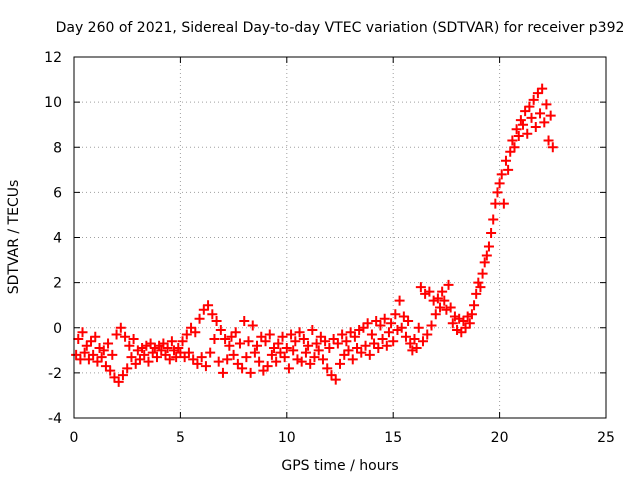 The width and height of the screenshot is (640, 484). Describe the element at coordinates (57, 193) in the screenshot. I see `y-tick-label: 6` at that location.